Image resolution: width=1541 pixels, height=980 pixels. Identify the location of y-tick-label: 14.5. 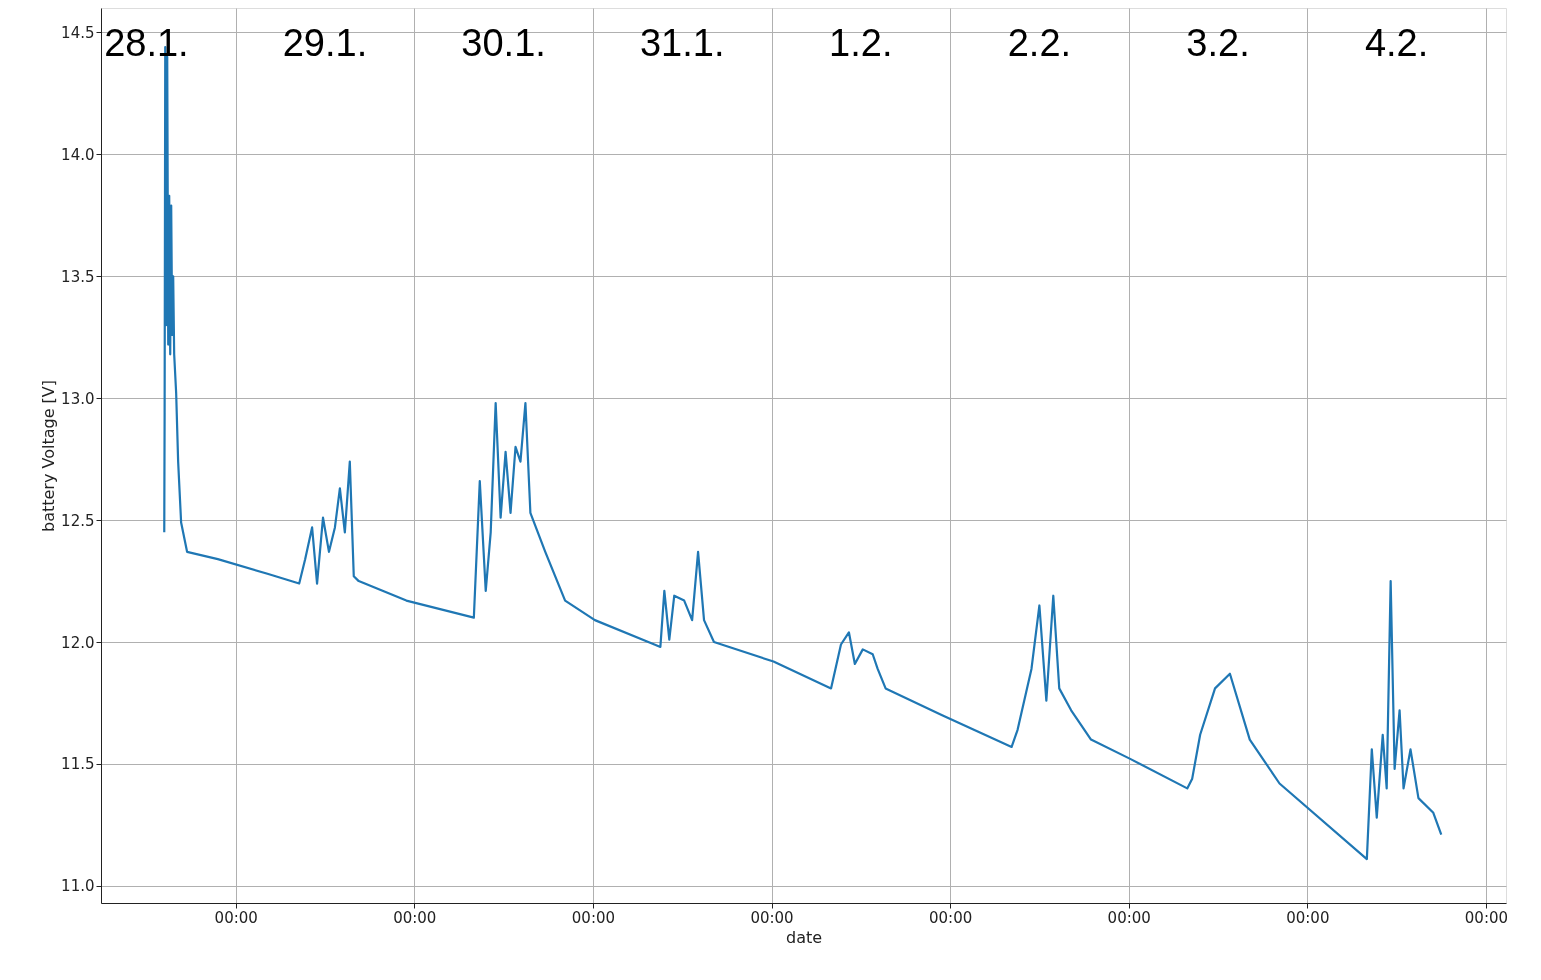
(78, 32).